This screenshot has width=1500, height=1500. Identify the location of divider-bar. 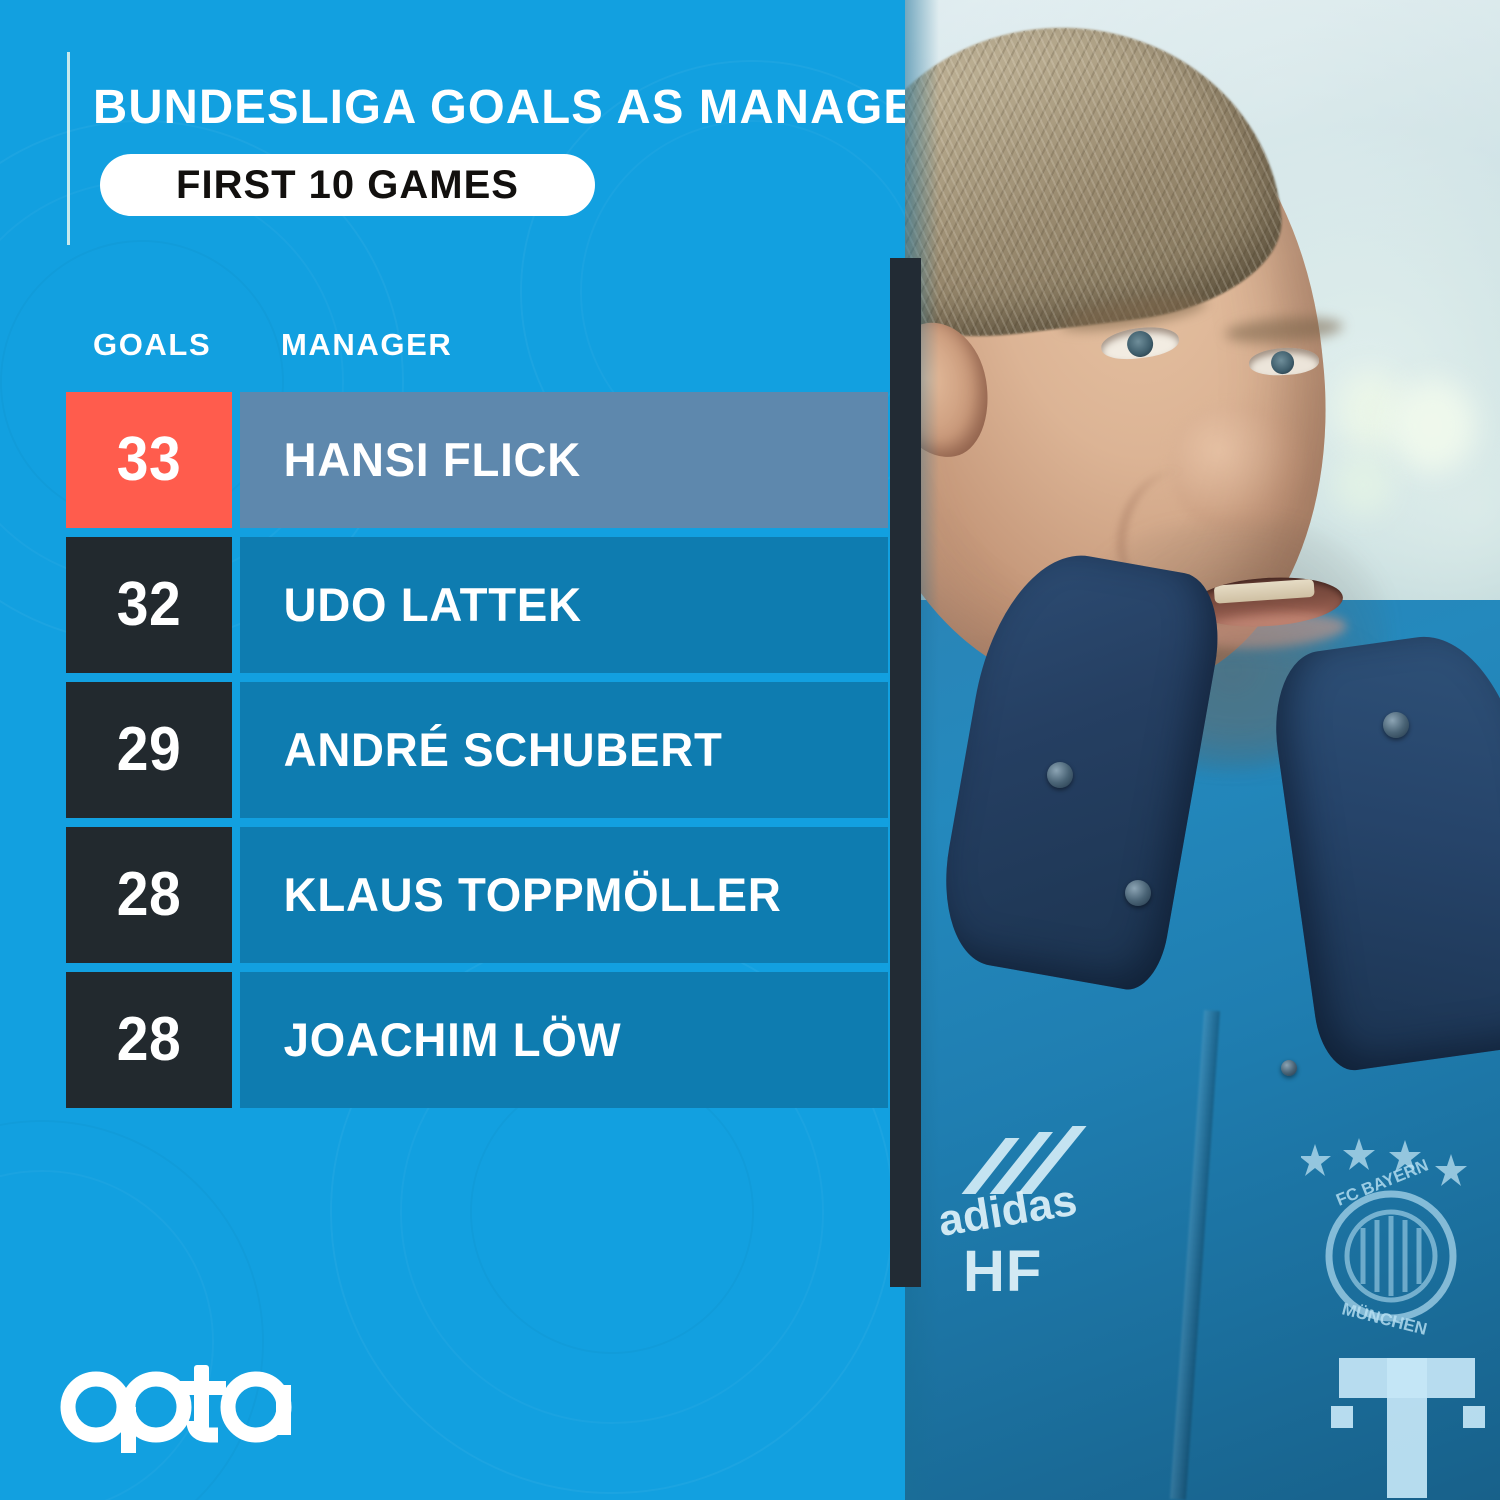
(905, 772).